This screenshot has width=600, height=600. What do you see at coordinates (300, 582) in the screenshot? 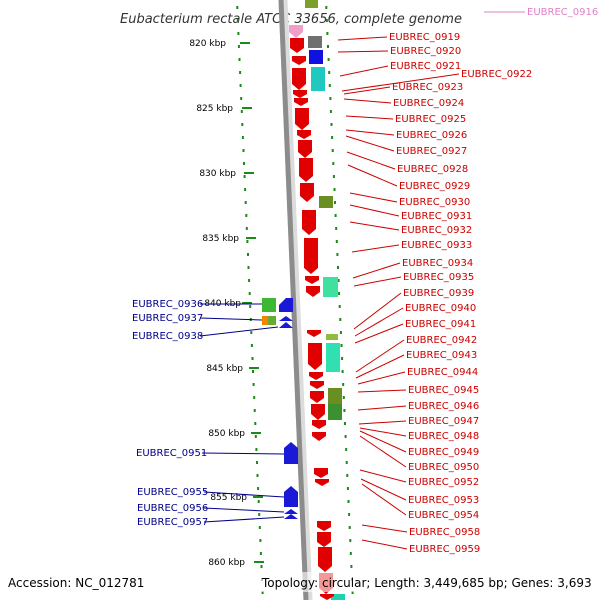
I see `footer-mask` at bounding box center [300, 582].